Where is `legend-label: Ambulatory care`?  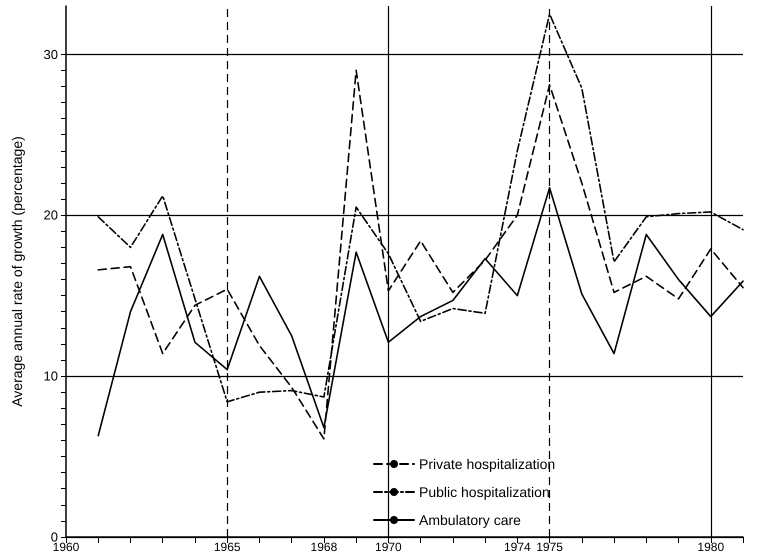
legend-label: Ambulatory care is located at coordinates (470, 520).